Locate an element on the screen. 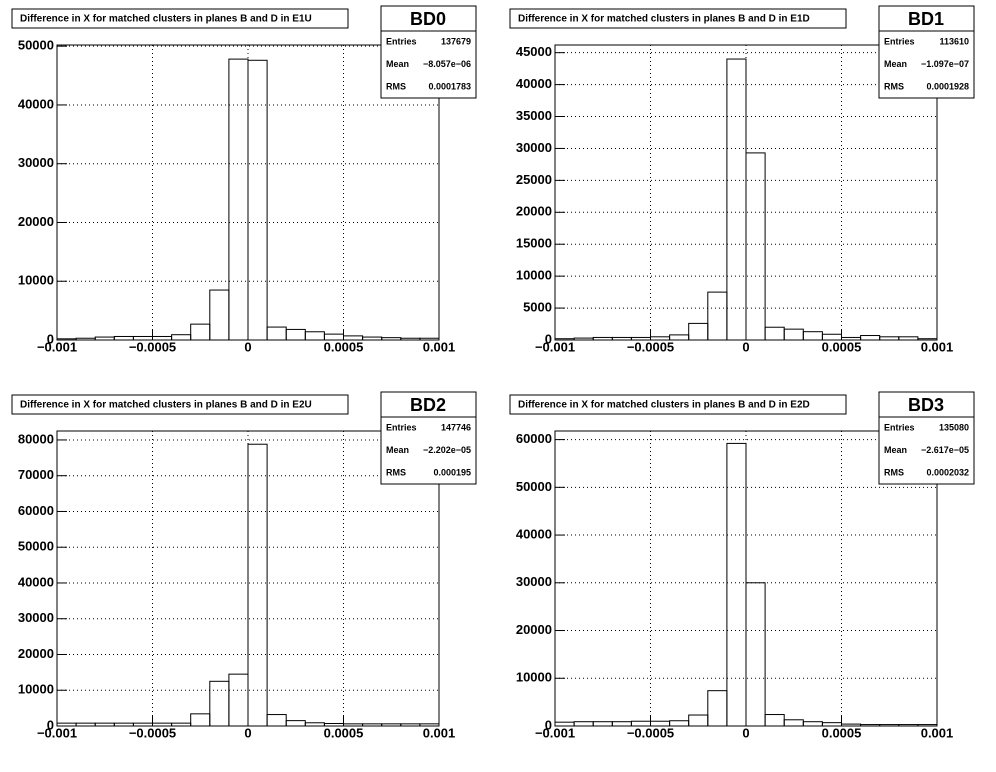  stats-value: 0.0001928 is located at coordinates (947, 86).